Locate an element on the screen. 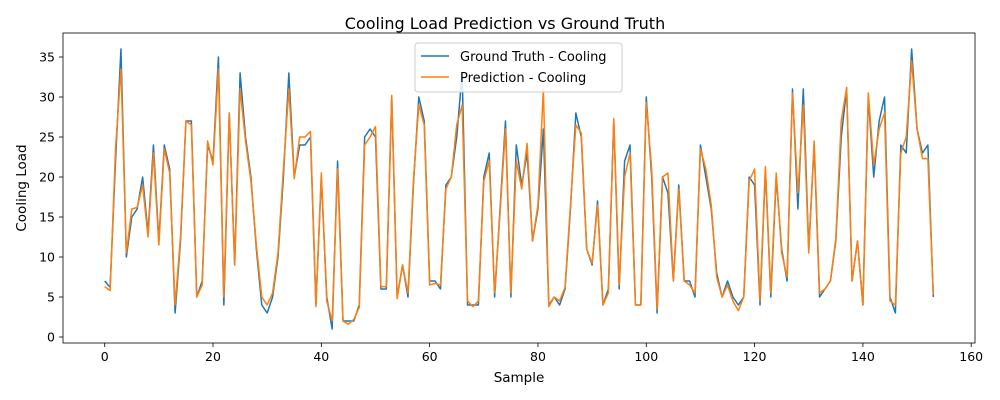 The image size is (1000, 400). legend-label-prediction: Prediction - Cooling is located at coordinates (523, 78).